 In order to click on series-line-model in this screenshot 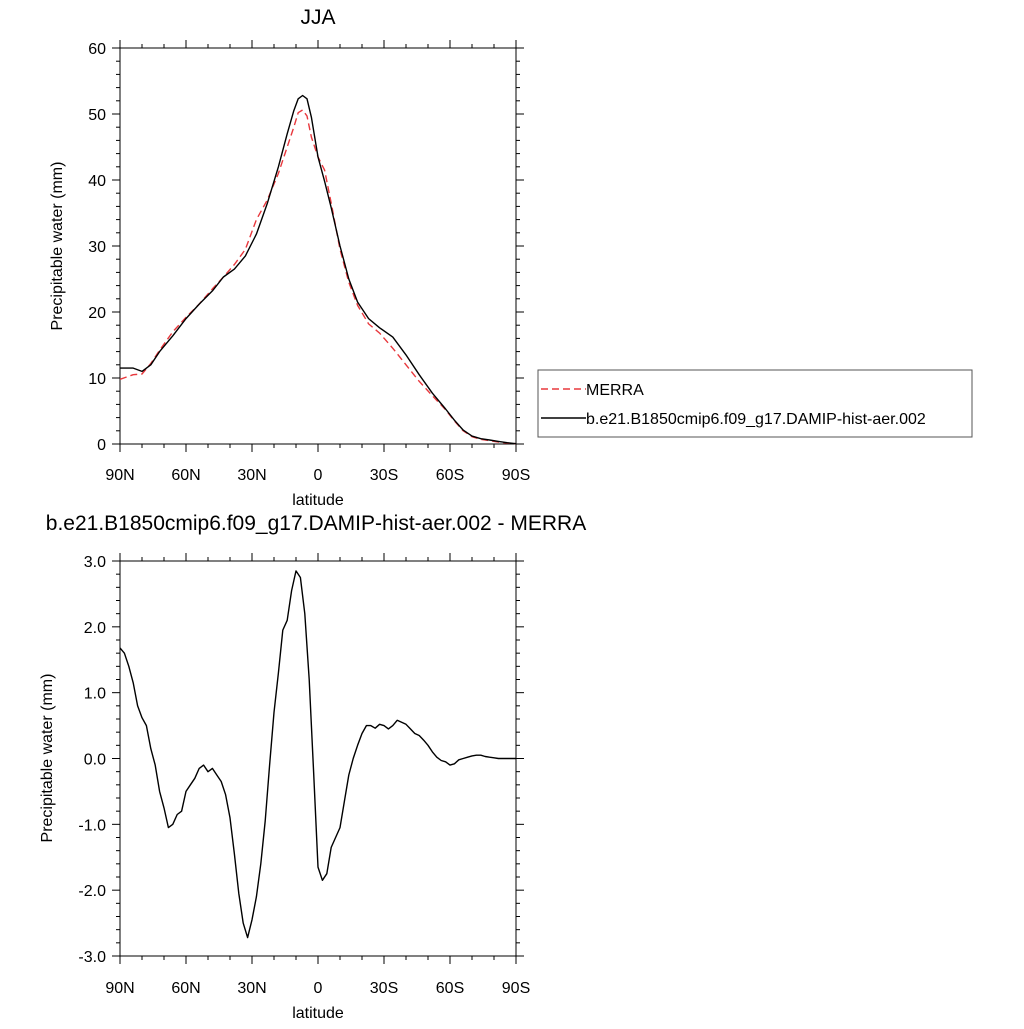, I will do `click(318, 269)`.